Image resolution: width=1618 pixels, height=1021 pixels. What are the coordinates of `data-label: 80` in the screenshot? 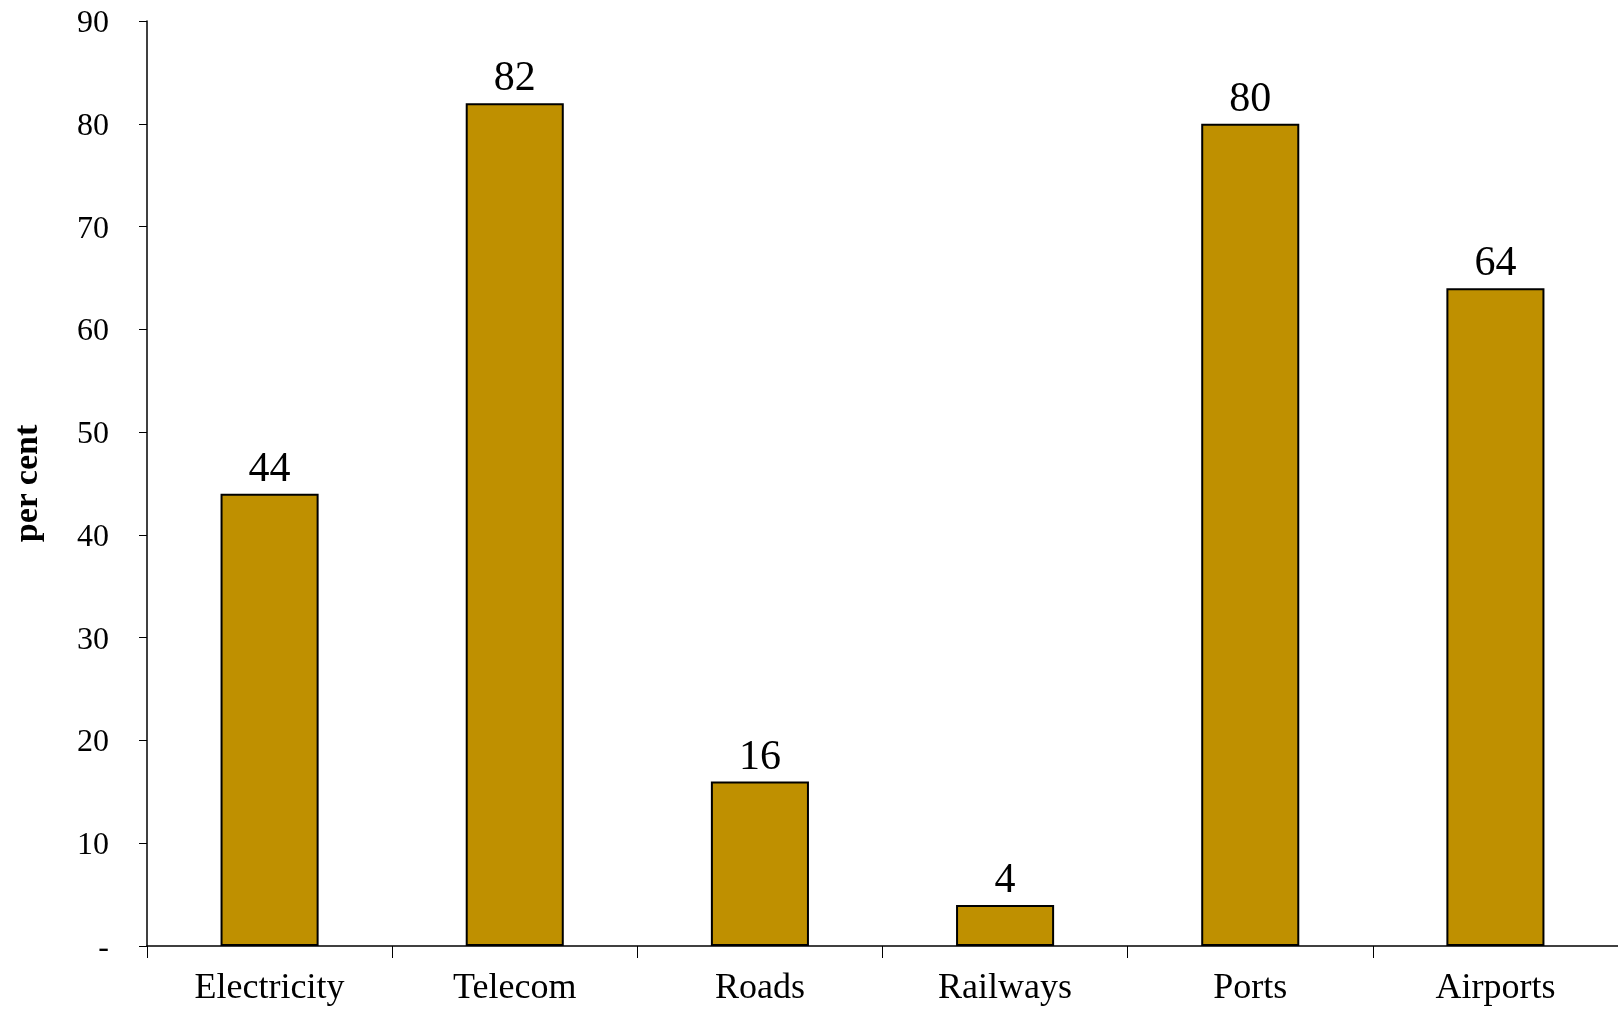 It's located at (1250, 96).